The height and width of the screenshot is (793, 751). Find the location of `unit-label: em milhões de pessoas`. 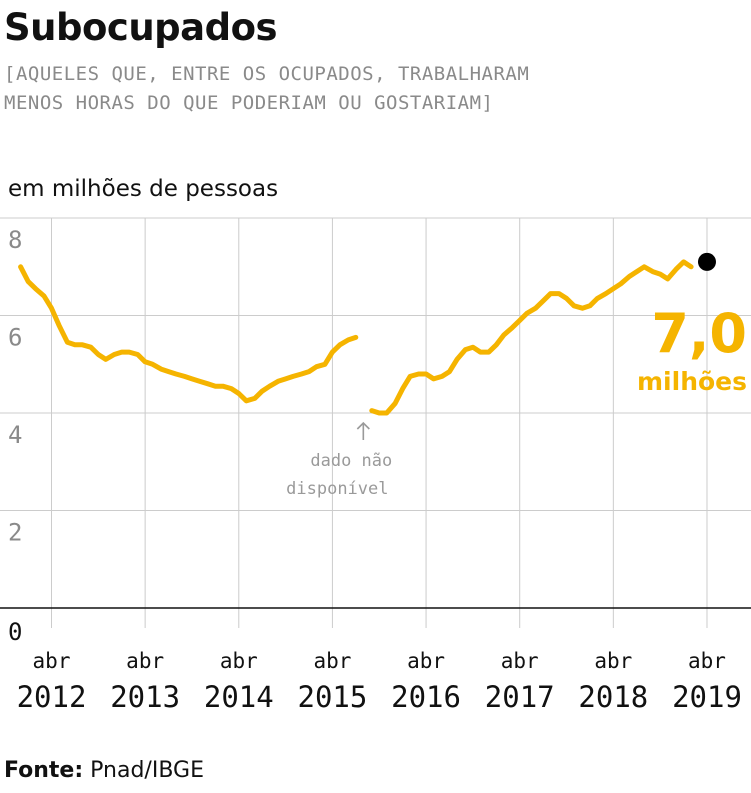

unit-label: em milhões de pessoas is located at coordinates (143, 189).